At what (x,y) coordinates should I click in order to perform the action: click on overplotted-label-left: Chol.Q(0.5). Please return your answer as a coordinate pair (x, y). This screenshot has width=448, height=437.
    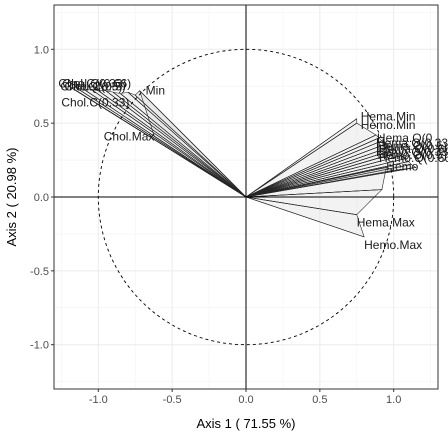
    Looking at the image, I should click on (91, 87).